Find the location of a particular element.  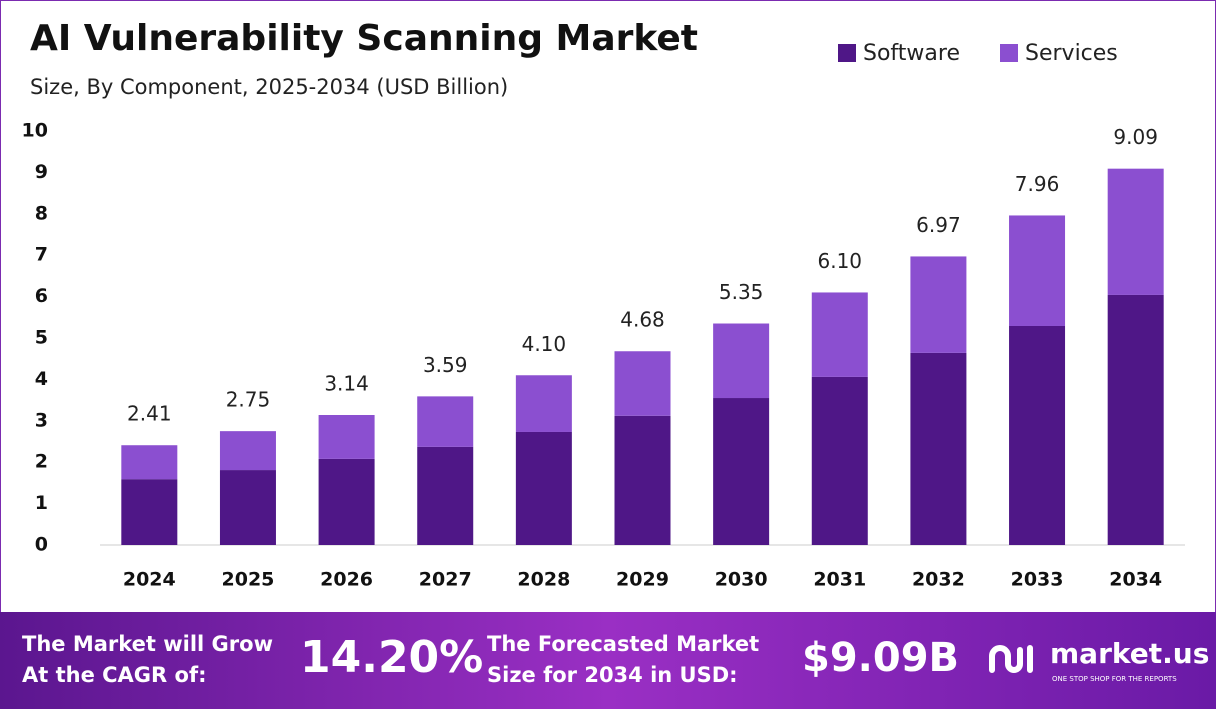

x-tick-label: 2034 is located at coordinates (1135, 580).